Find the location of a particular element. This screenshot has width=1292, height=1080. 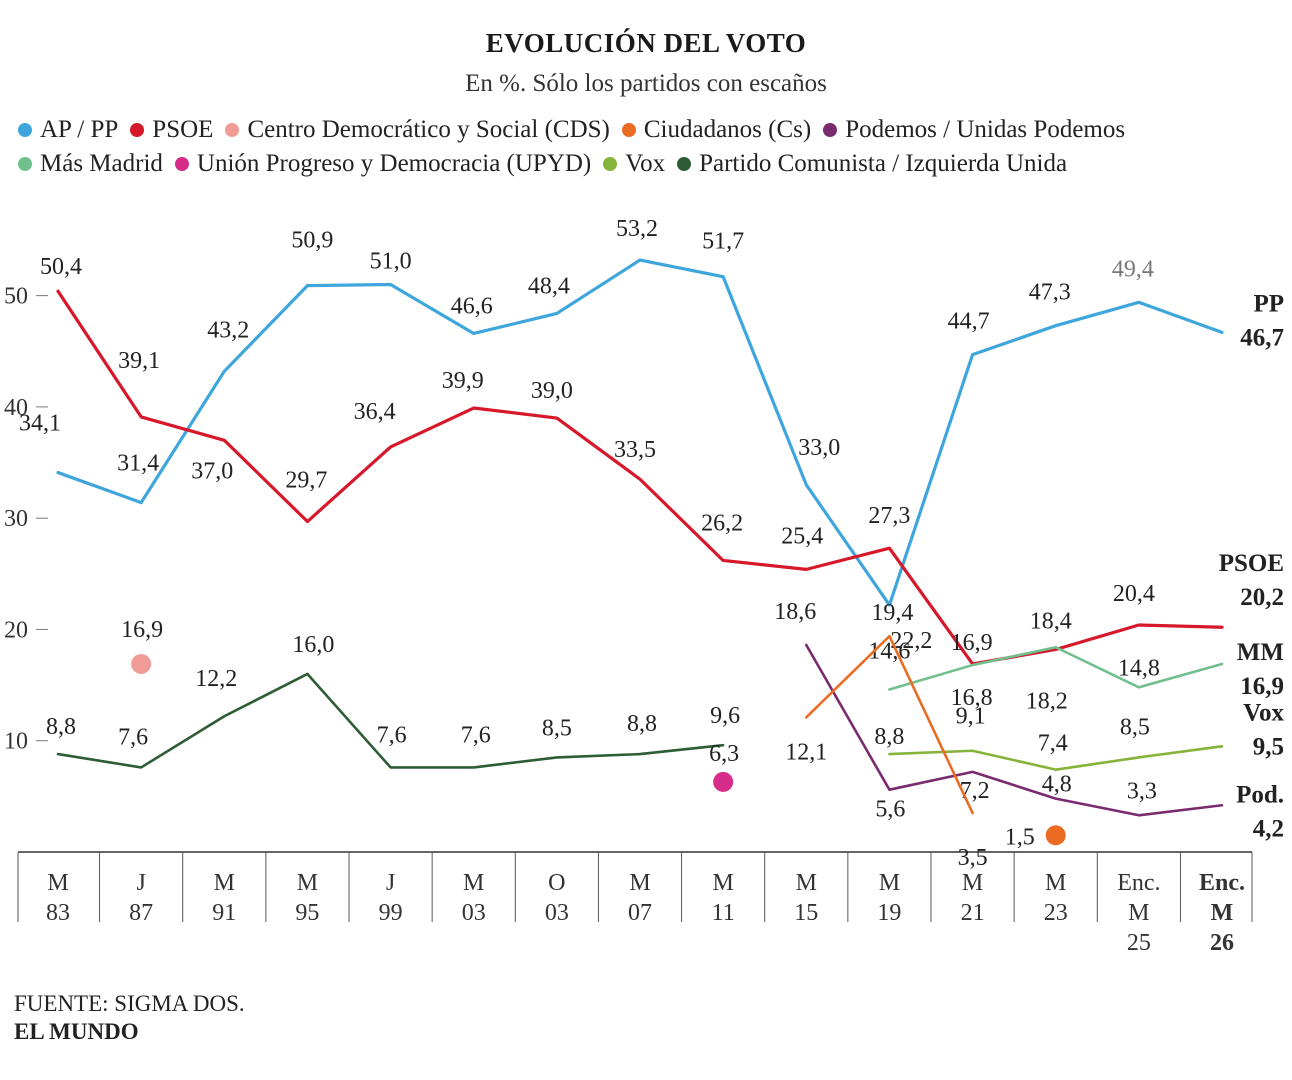

x-tick-label: J is located at coordinates (140, 883).